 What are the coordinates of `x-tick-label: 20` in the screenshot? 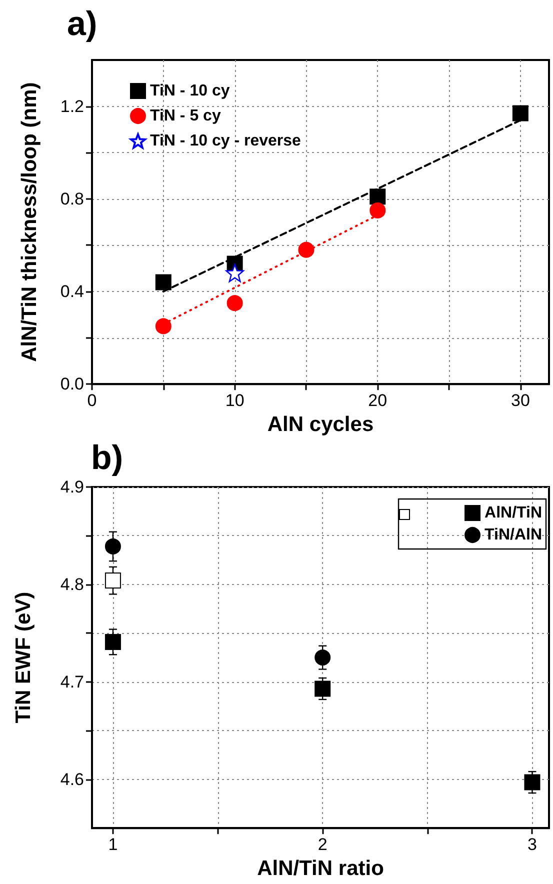 It's located at (378, 400).